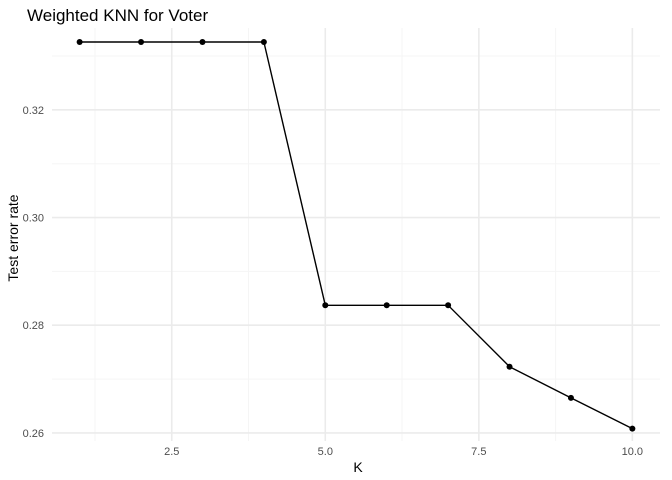 The height and width of the screenshot is (480, 672). Describe the element at coordinates (33, 434) in the screenshot. I see `y-tick-label: 0.26` at that location.